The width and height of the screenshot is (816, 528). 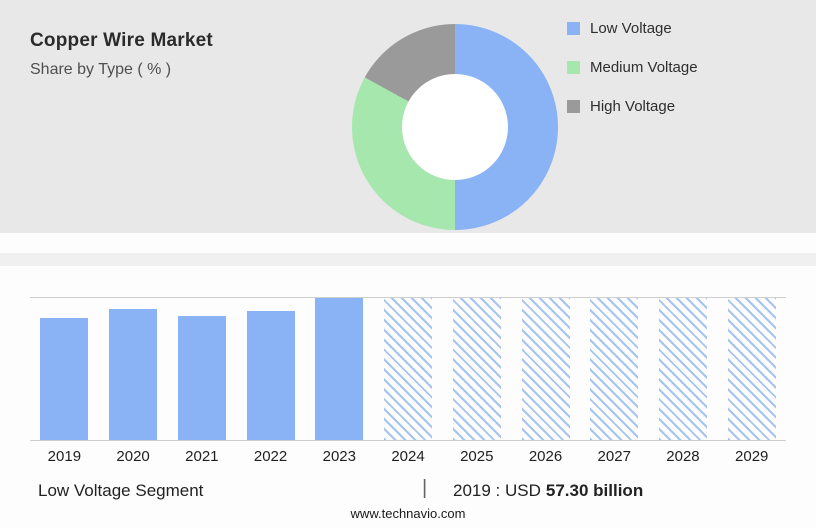 I want to click on bar-2022, so click(x=270, y=375).